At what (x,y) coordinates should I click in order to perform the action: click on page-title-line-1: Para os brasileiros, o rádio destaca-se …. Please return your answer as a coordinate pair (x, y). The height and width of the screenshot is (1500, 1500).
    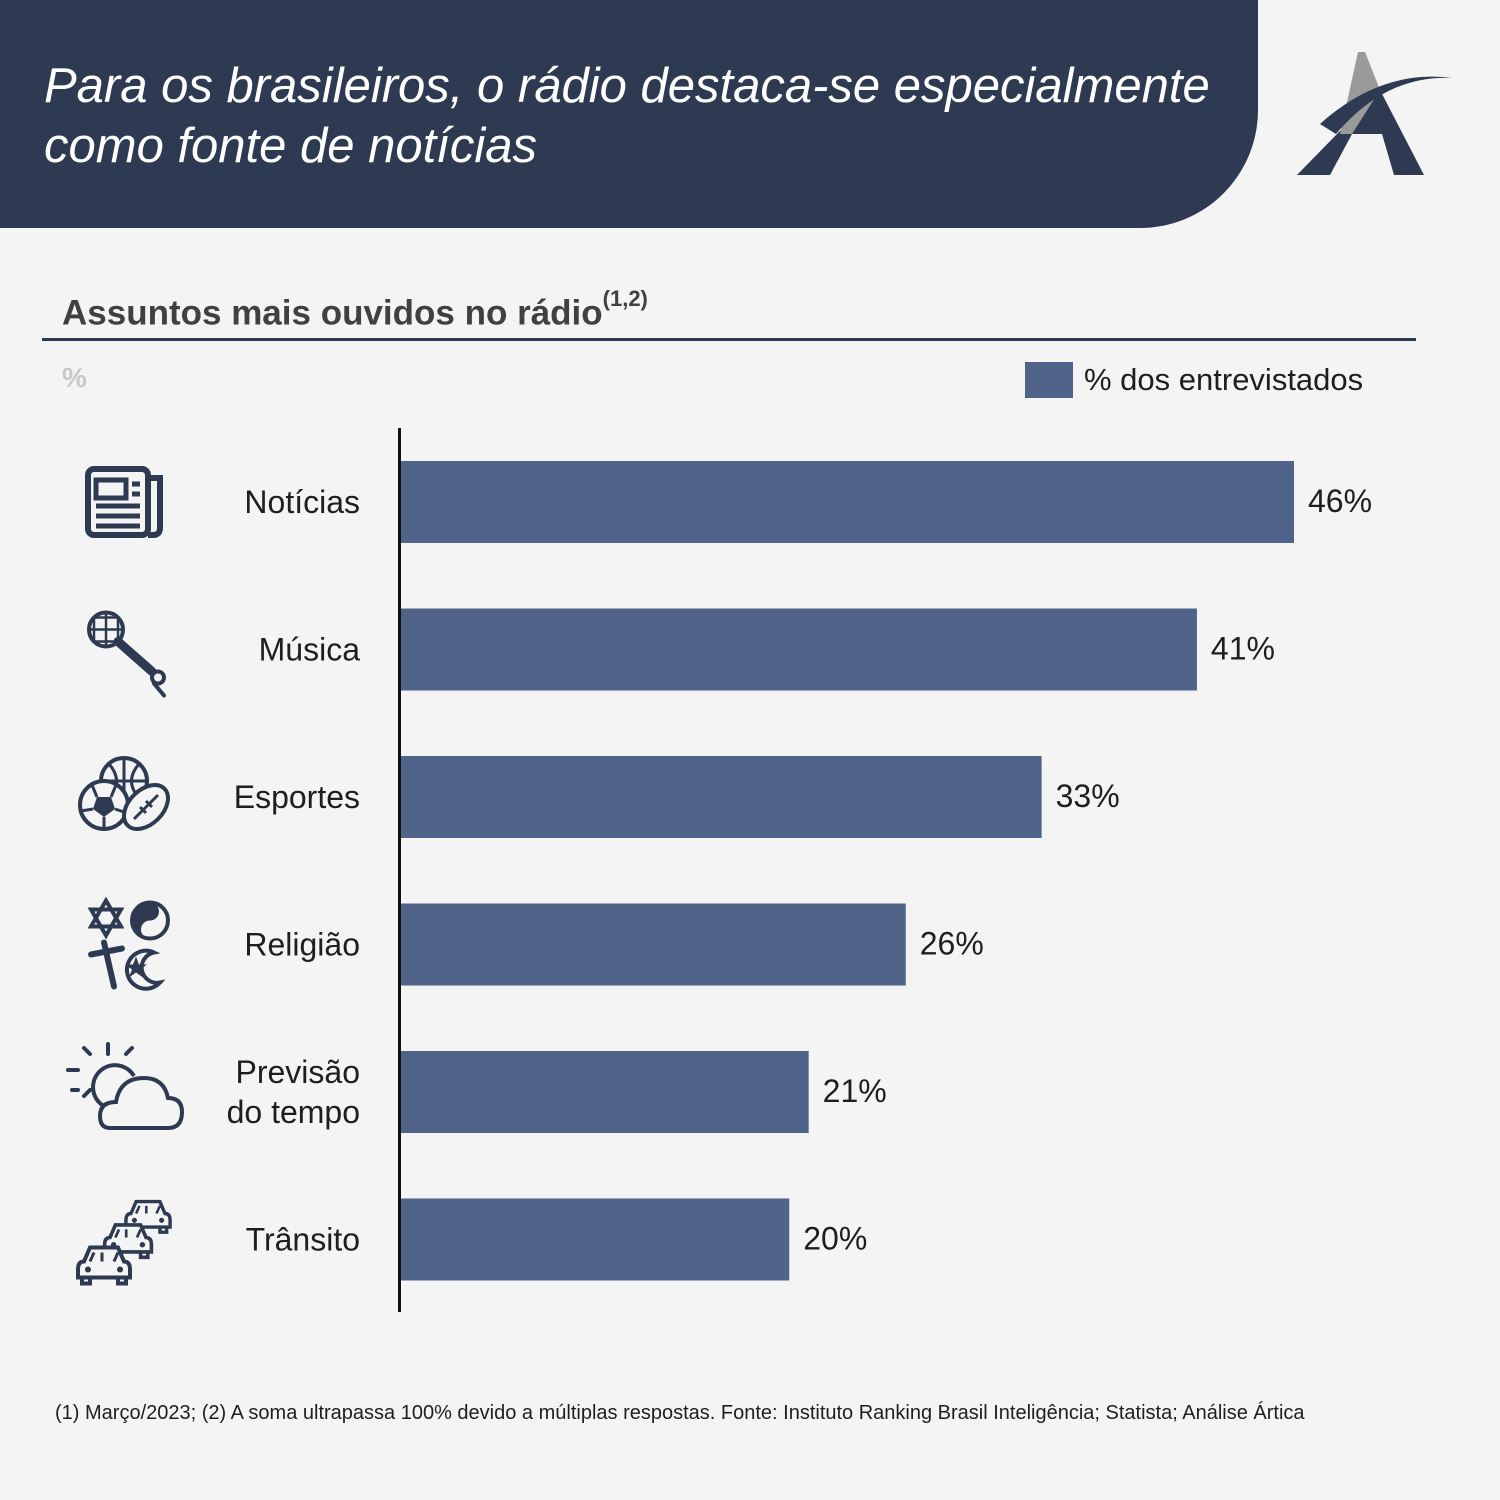
    Looking at the image, I should click on (627, 86).